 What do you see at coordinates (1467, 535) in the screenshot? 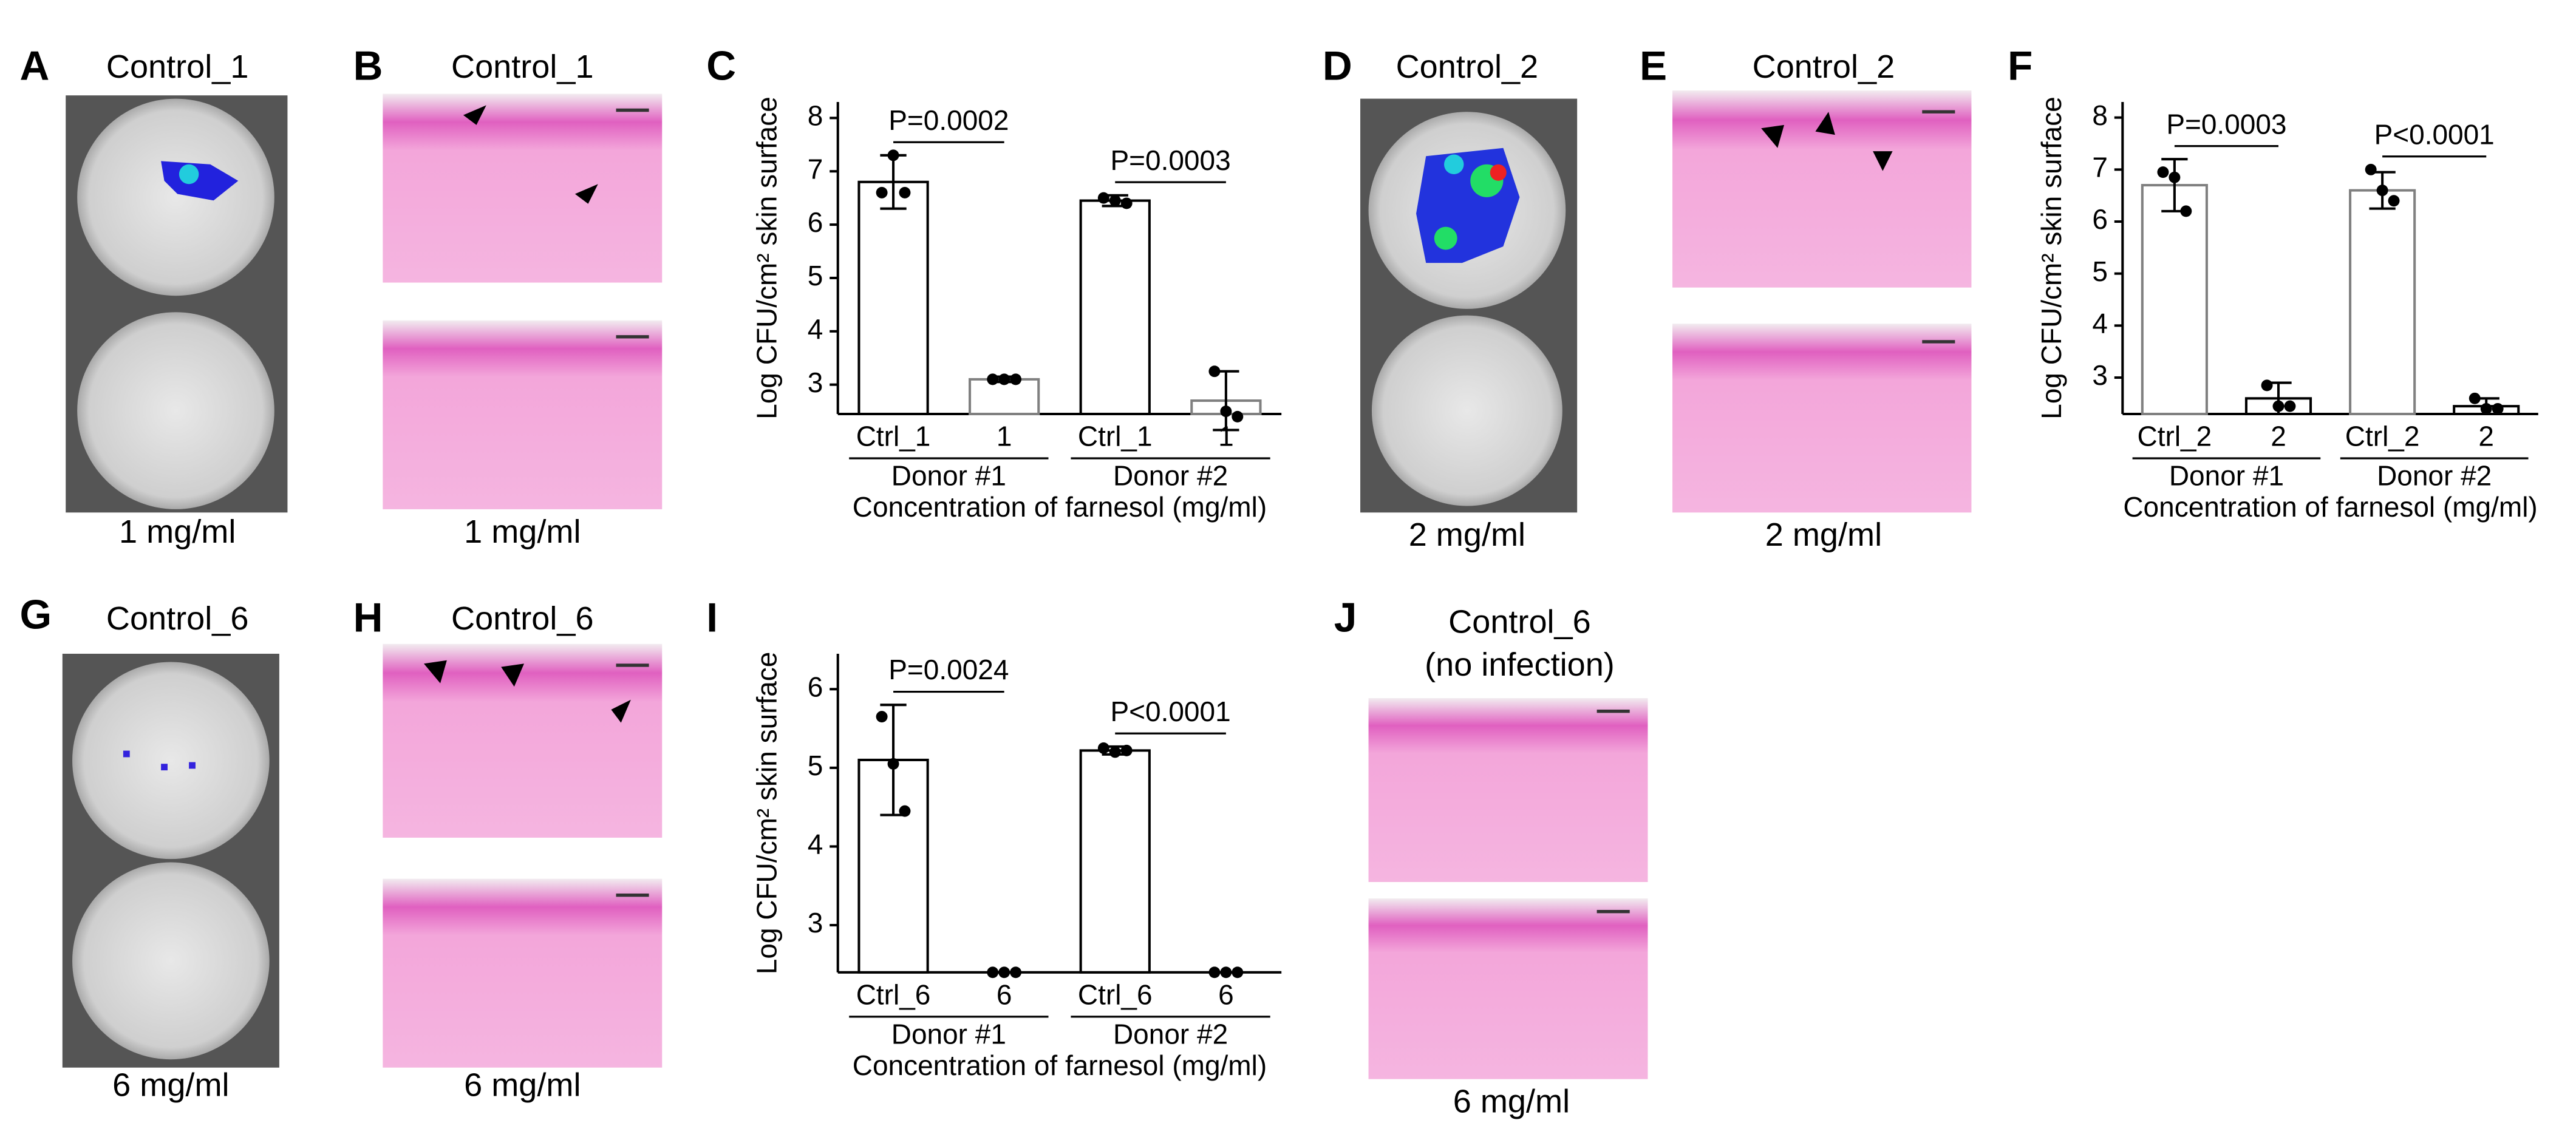
I see `panel-caption: 2 mg/ml` at bounding box center [1467, 535].